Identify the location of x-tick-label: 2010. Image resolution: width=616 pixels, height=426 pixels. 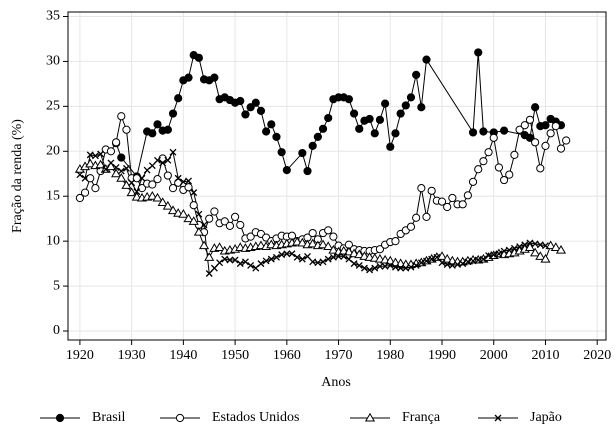
(545, 355).